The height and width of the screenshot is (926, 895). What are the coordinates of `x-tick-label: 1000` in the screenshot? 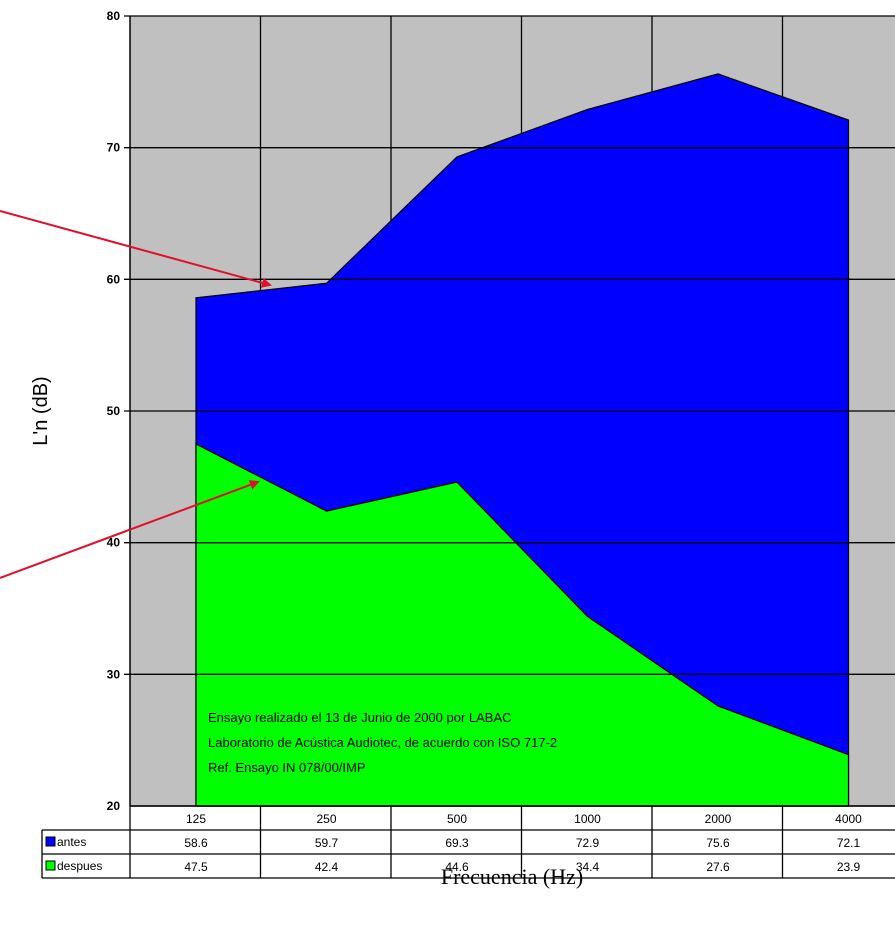 It's located at (587, 819).